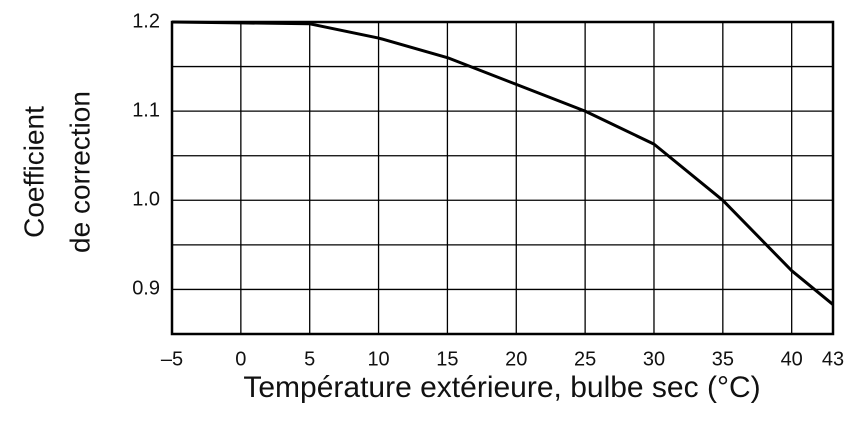  What do you see at coordinates (378, 359) in the screenshot?
I see `x-tick-label: 10` at bounding box center [378, 359].